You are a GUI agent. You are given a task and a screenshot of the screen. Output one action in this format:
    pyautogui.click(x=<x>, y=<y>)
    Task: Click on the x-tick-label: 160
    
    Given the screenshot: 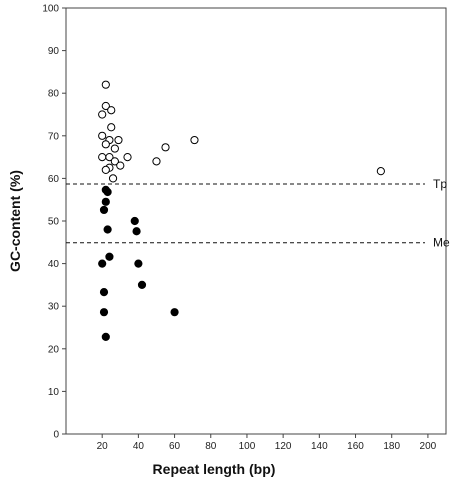 What is the action you would take?
    pyautogui.click(x=355, y=446)
    